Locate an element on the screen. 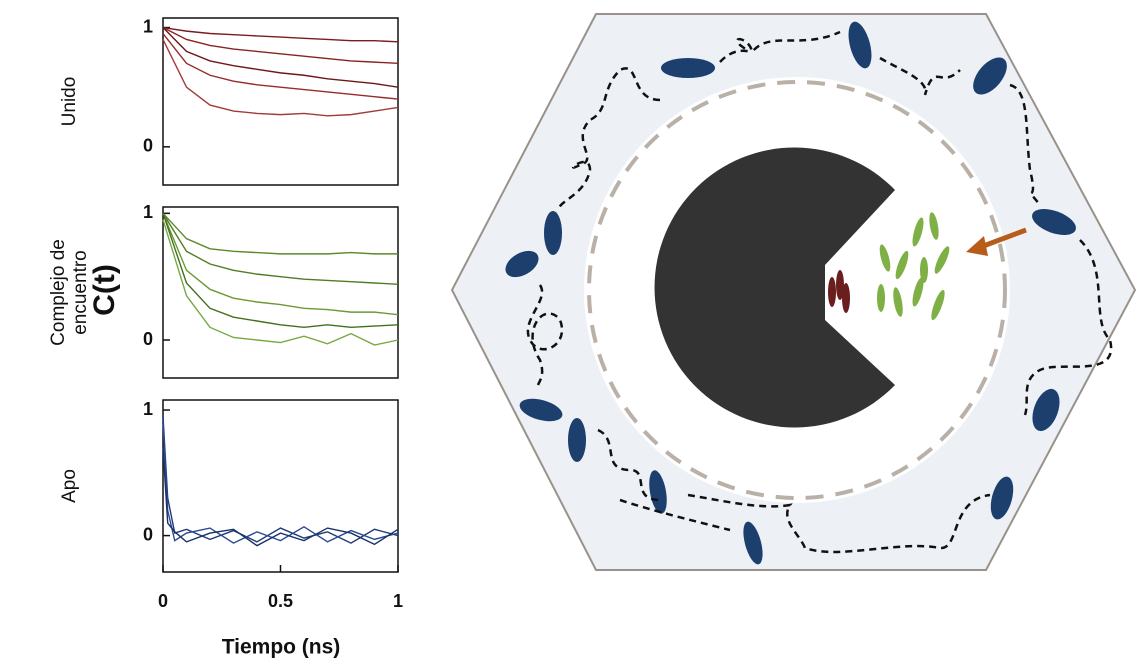 The width and height of the screenshot is (1137, 664). panel-label-line: Complejo de is located at coordinates (58, 292).